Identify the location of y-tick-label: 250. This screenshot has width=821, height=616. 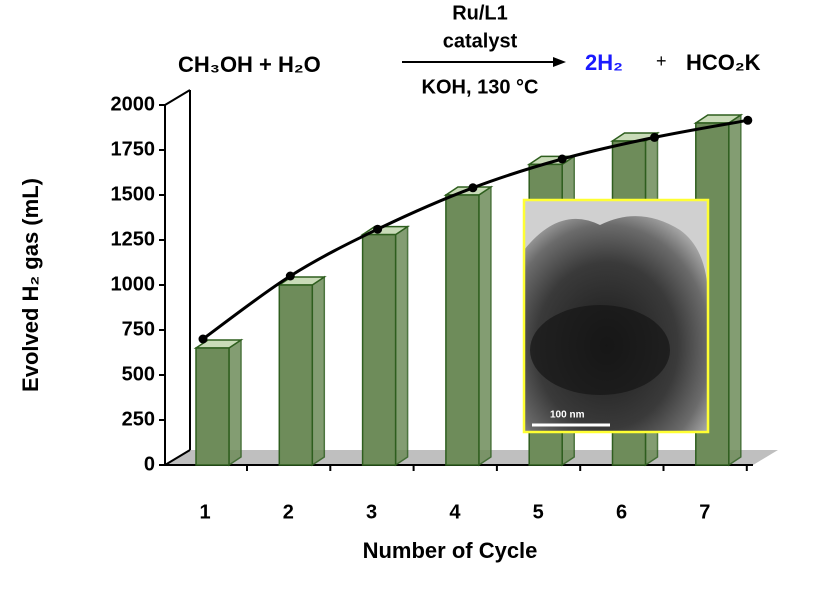
(138, 419).